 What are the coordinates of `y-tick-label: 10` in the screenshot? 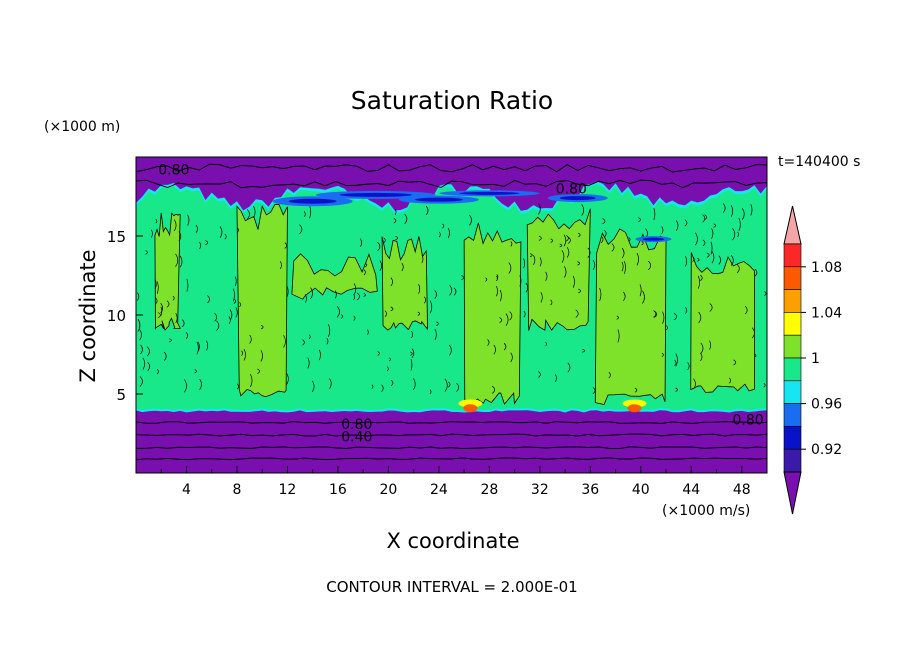 It's located at (116, 316).